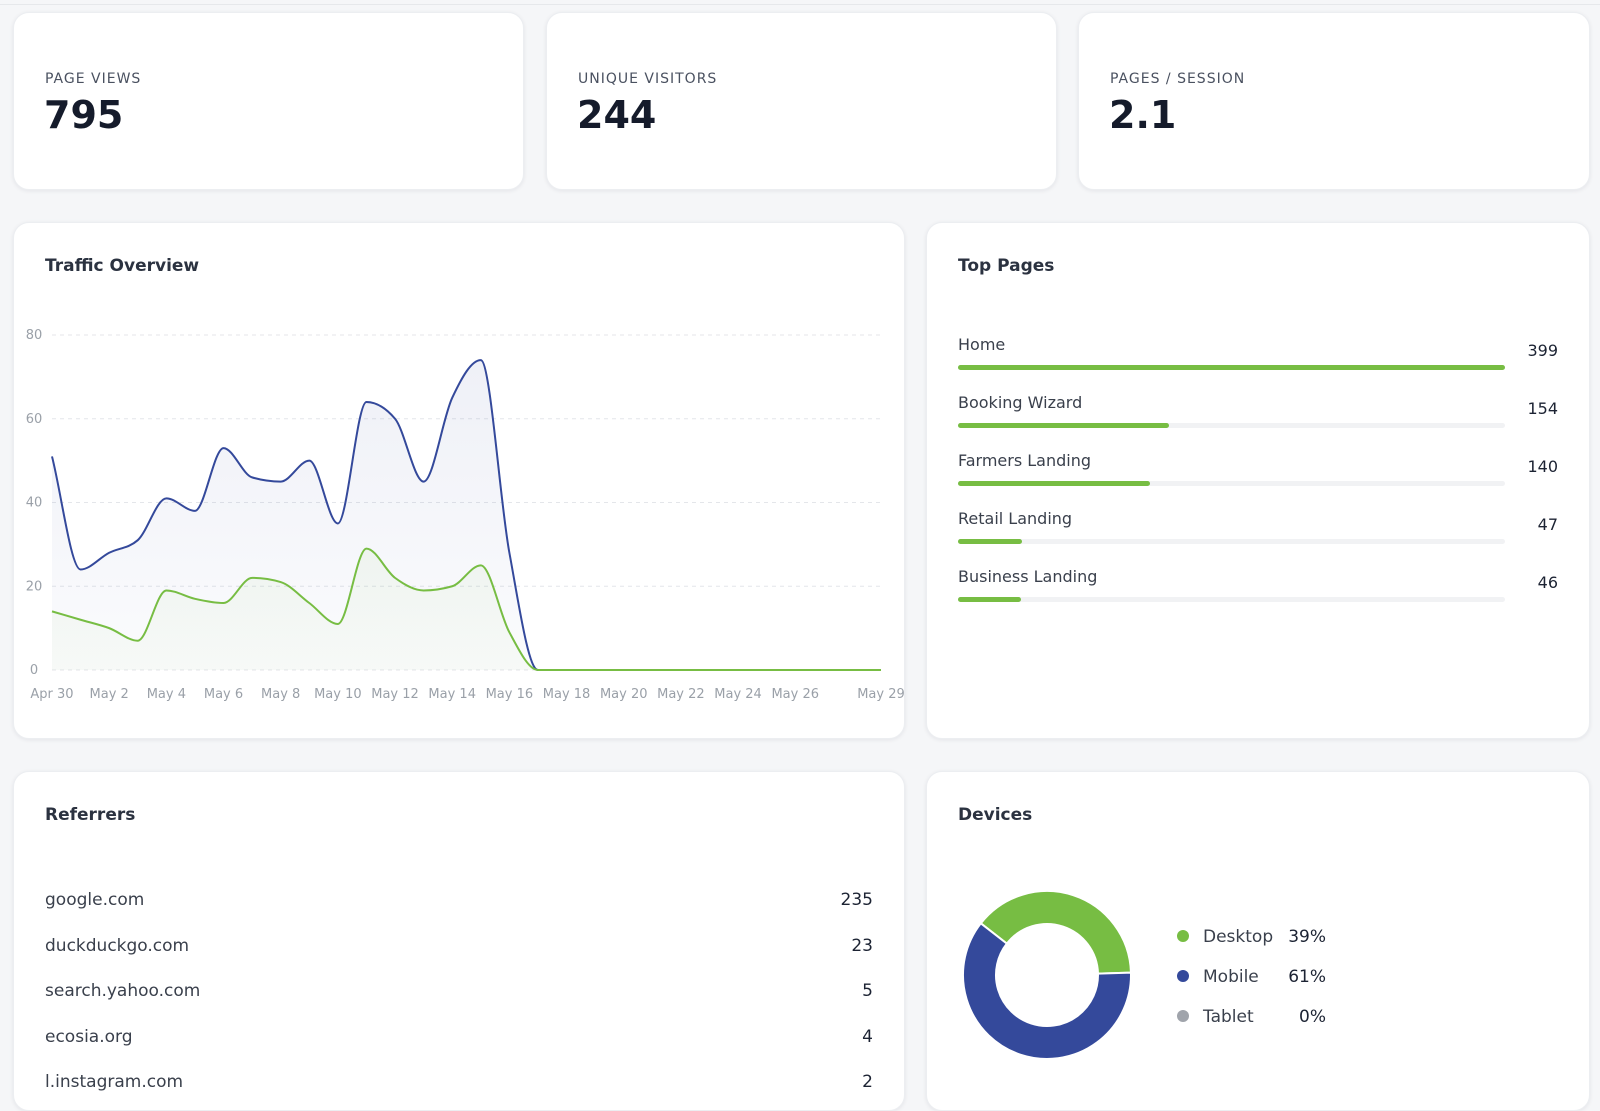 The image size is (1600, 1111). Describe the element at coordinates (624, 694) in the screenshot. I see `x-tick-label: May 20` at that location.